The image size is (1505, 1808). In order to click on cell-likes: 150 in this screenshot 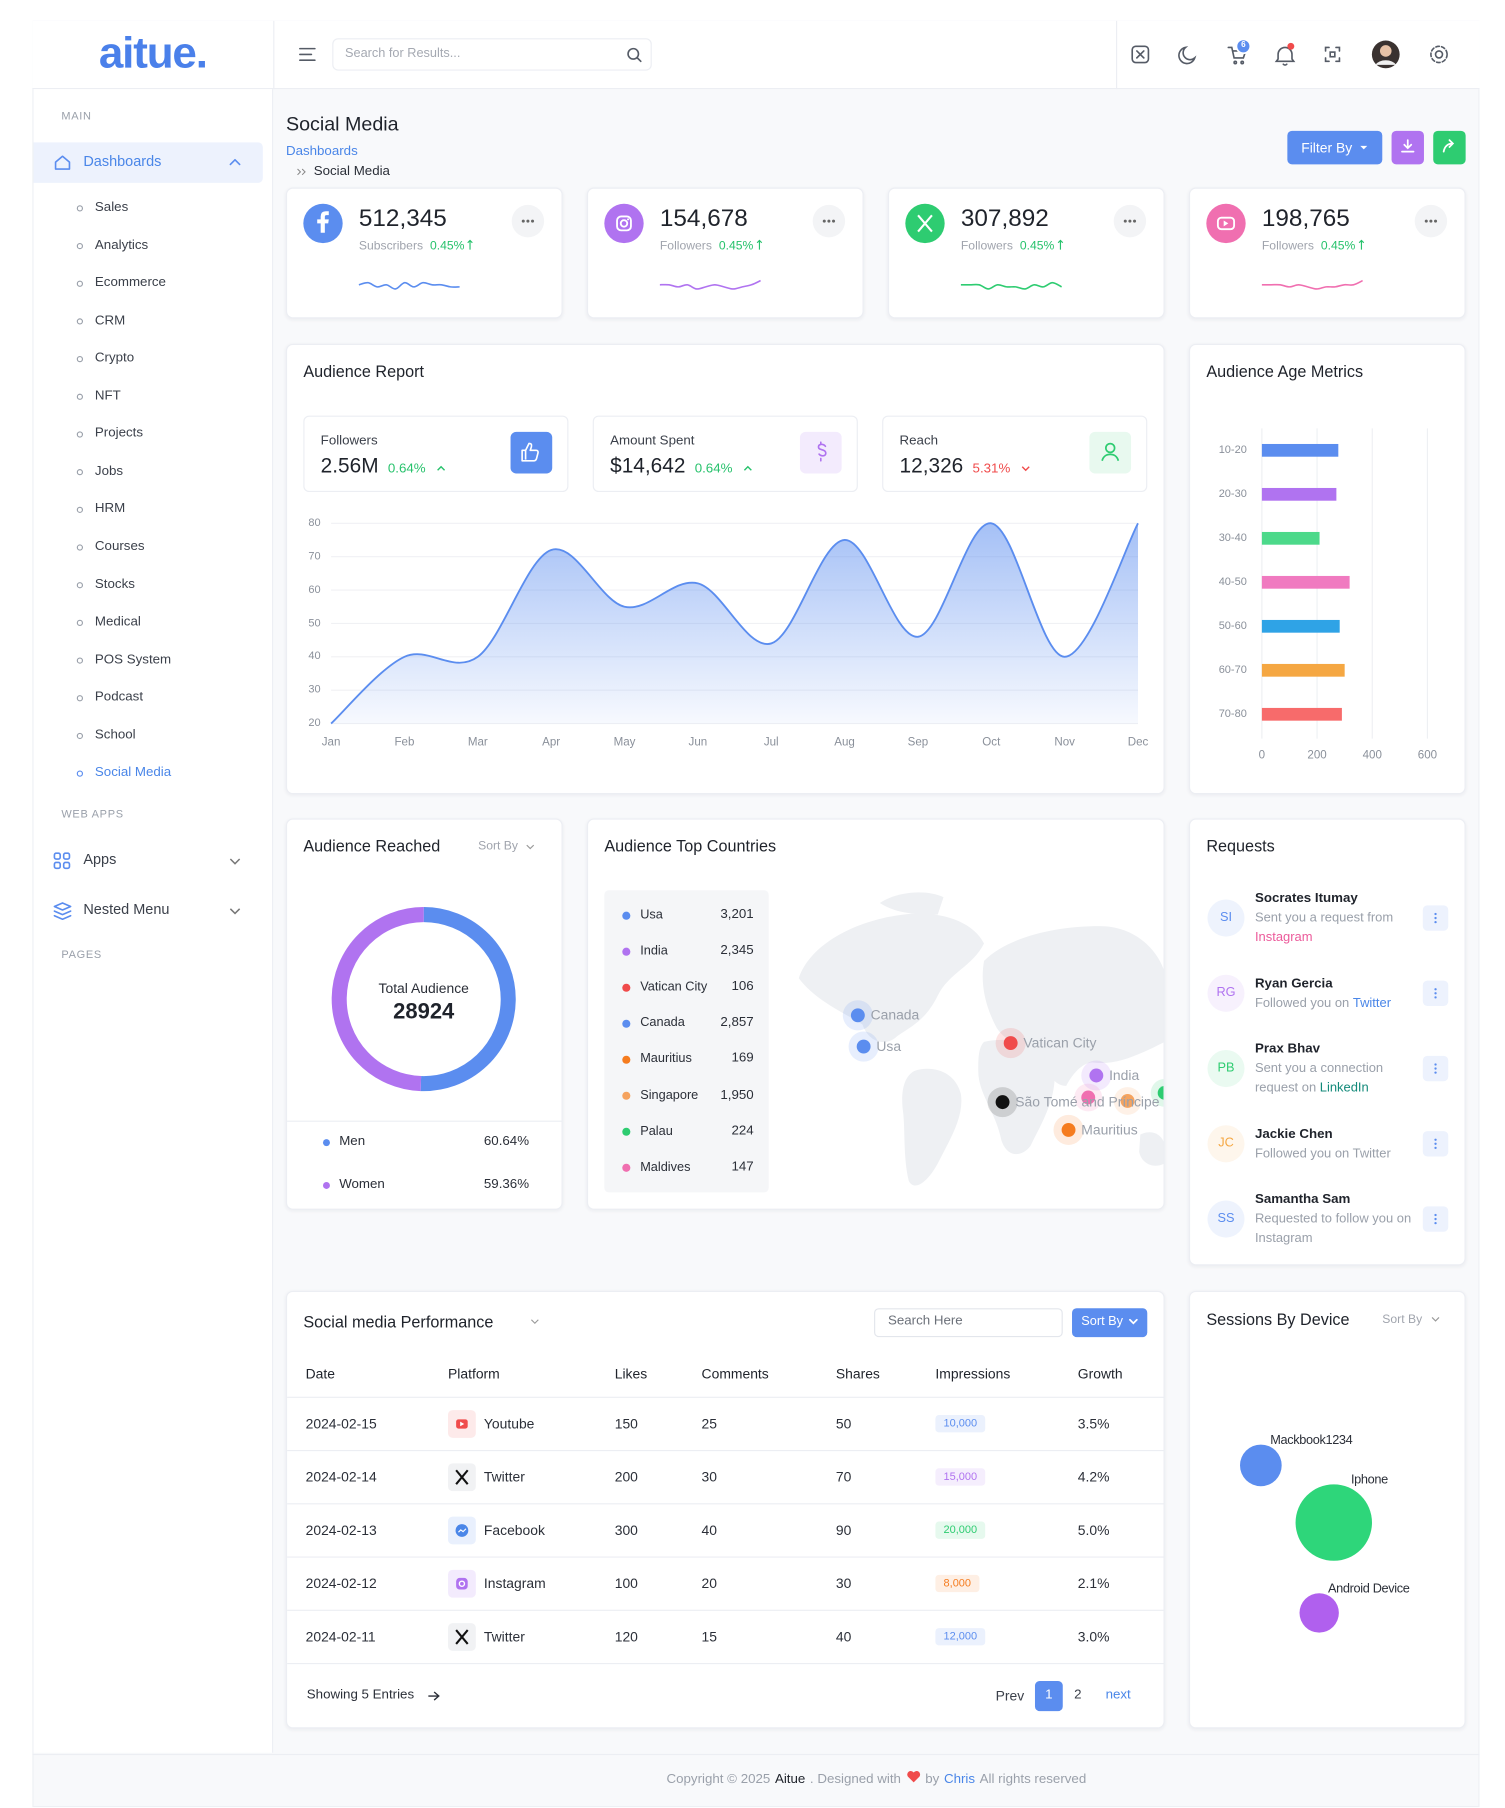, I will do `click(626, 1423)`.